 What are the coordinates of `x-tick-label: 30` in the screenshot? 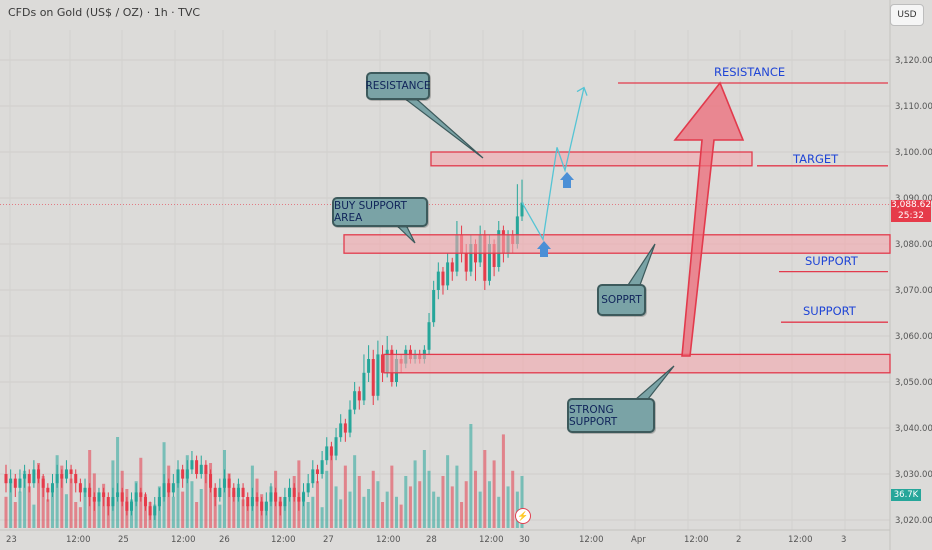 It's located at (524, 540).